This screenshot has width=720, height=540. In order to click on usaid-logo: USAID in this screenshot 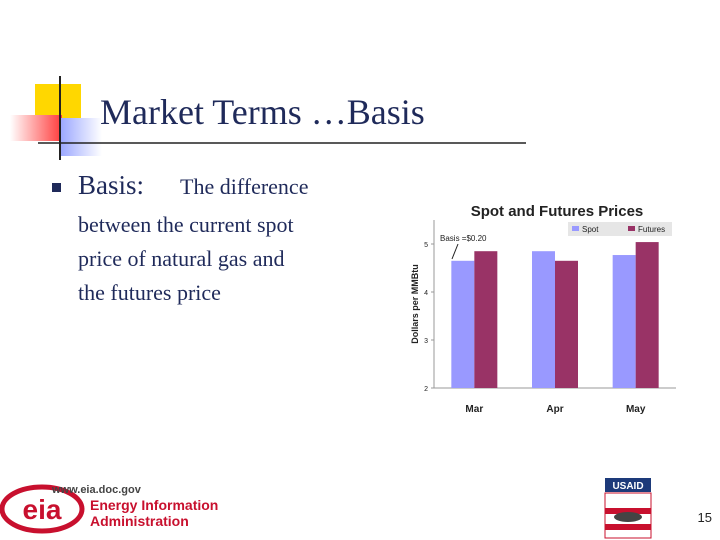, I will do `click(628, 508)`.